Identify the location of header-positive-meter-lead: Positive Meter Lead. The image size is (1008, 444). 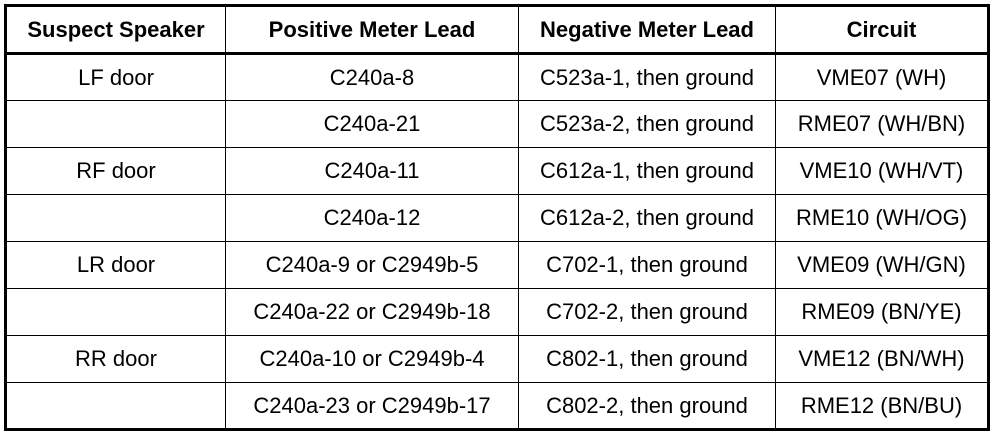
(372, 30).